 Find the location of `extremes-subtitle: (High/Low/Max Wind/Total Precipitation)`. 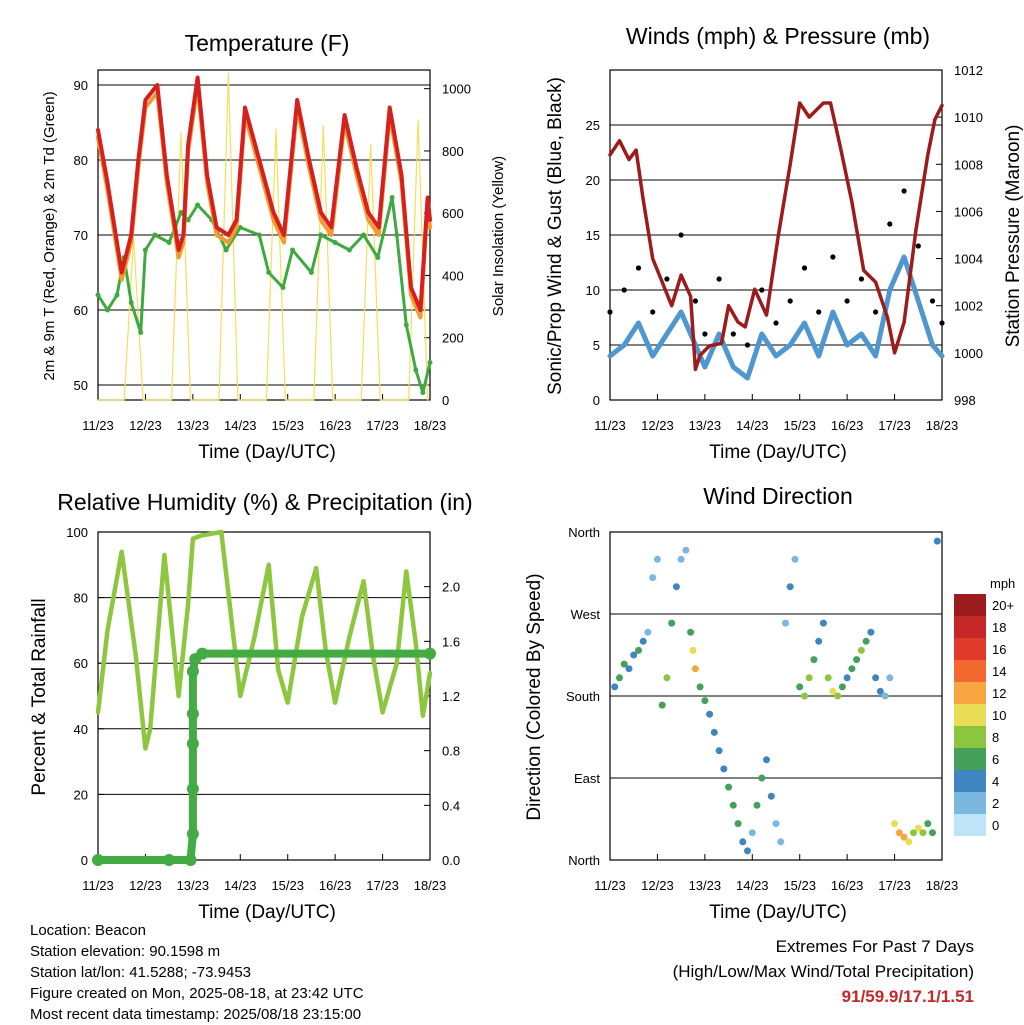

extremes-subtitle: (High/Low/Max Wind/Total Precipitation) is located at coordinates (823, 971).